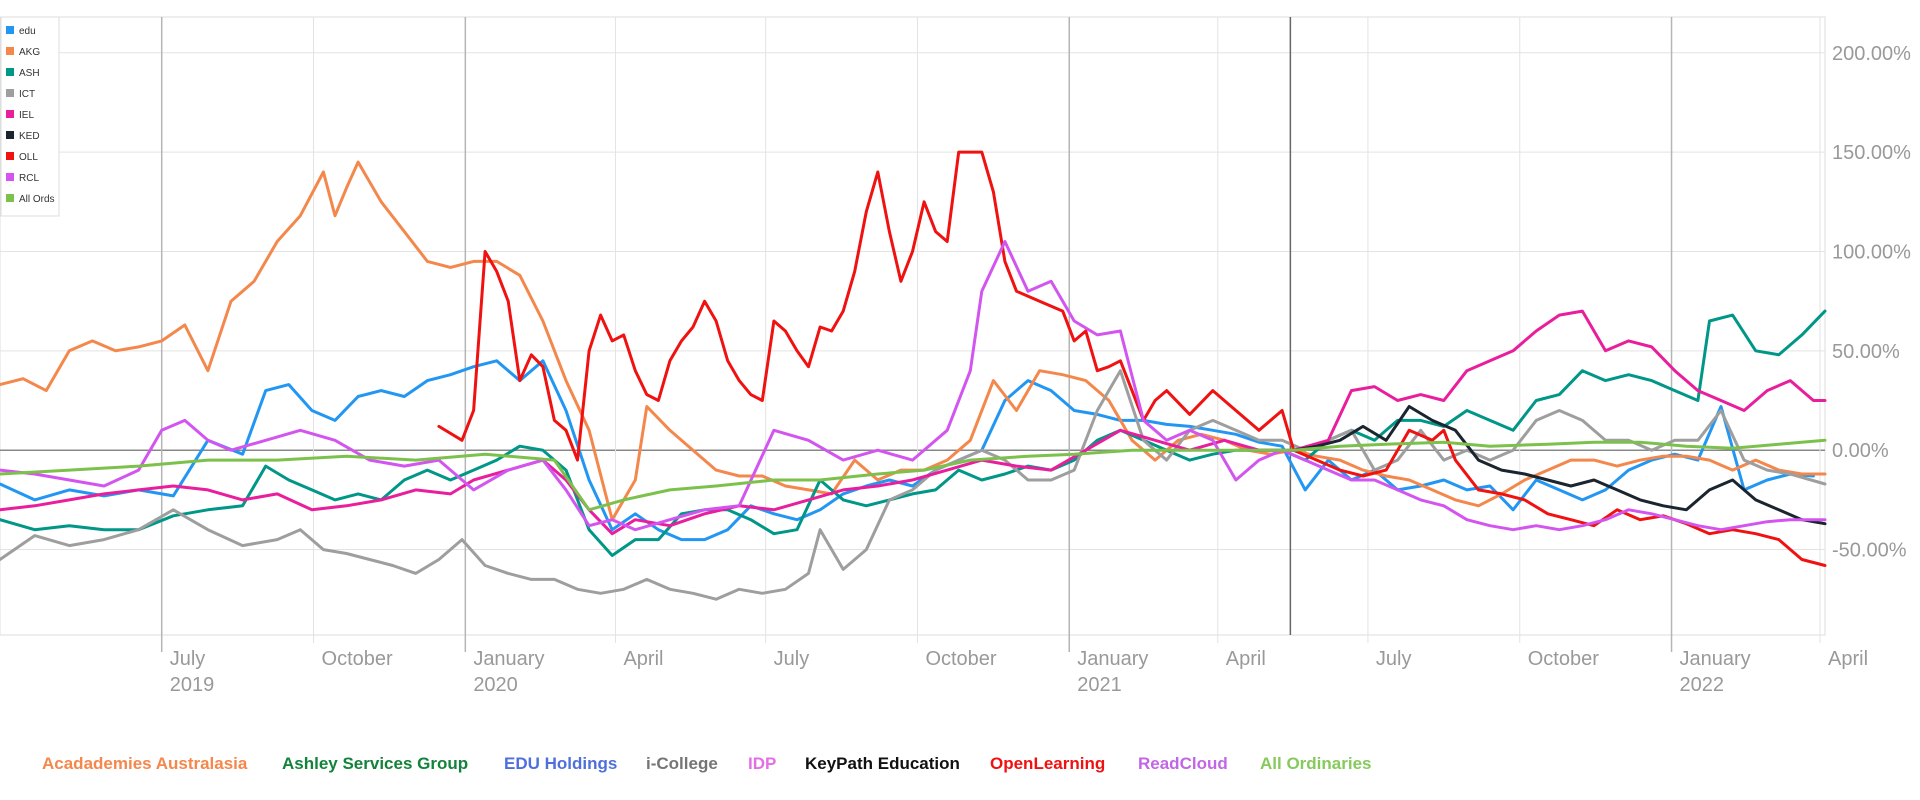 The image size is (1920, 800). I want to click on bottom-legend-item: i-College, so click(682, 763).